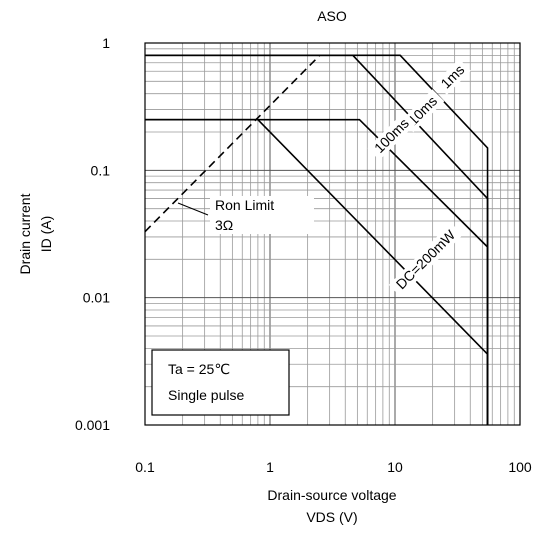  I want to click on ron-limit-value: 3Ω, so click(224, 225).